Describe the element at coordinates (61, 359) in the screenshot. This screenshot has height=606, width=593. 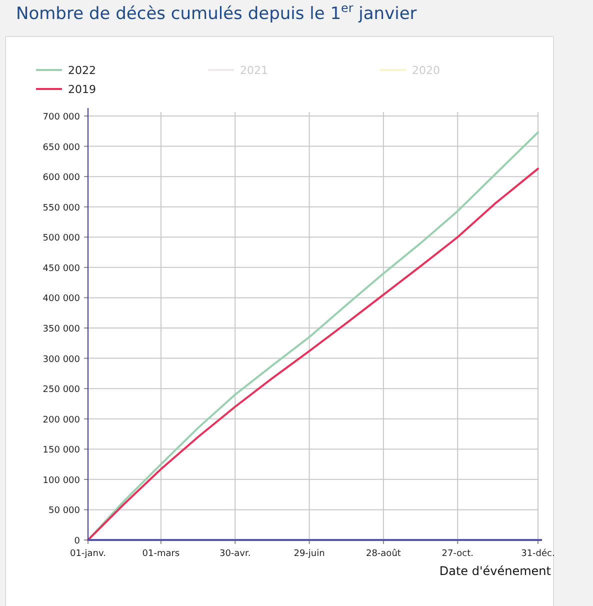
I see `y-tick-label: 300 000` at that location.